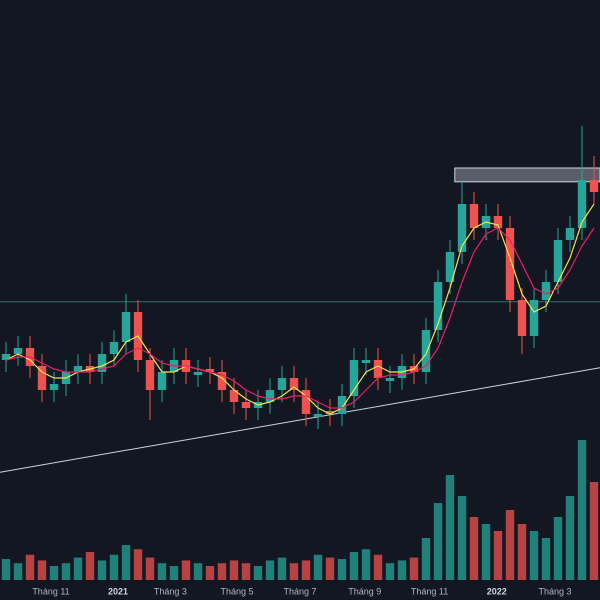 The width and height of the screenshot is (600, 600). I want to click on zone, so click(527, 175).